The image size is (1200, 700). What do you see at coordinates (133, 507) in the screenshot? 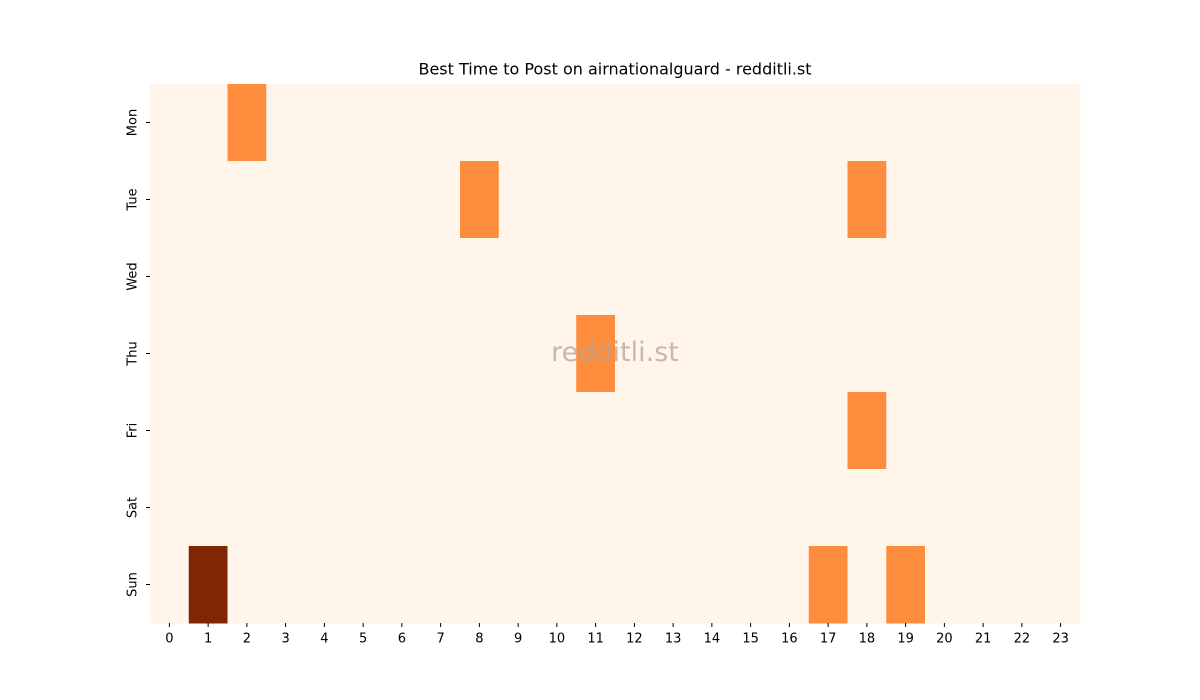
I see `y-tick-label: Sat` at bounding box center [133, 507].